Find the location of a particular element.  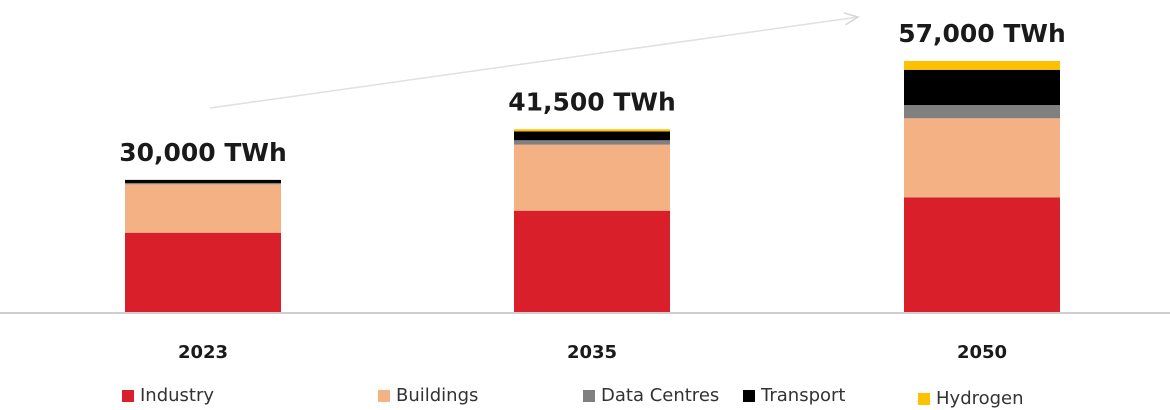

growth-arrow is located at coordinates (533, 63).